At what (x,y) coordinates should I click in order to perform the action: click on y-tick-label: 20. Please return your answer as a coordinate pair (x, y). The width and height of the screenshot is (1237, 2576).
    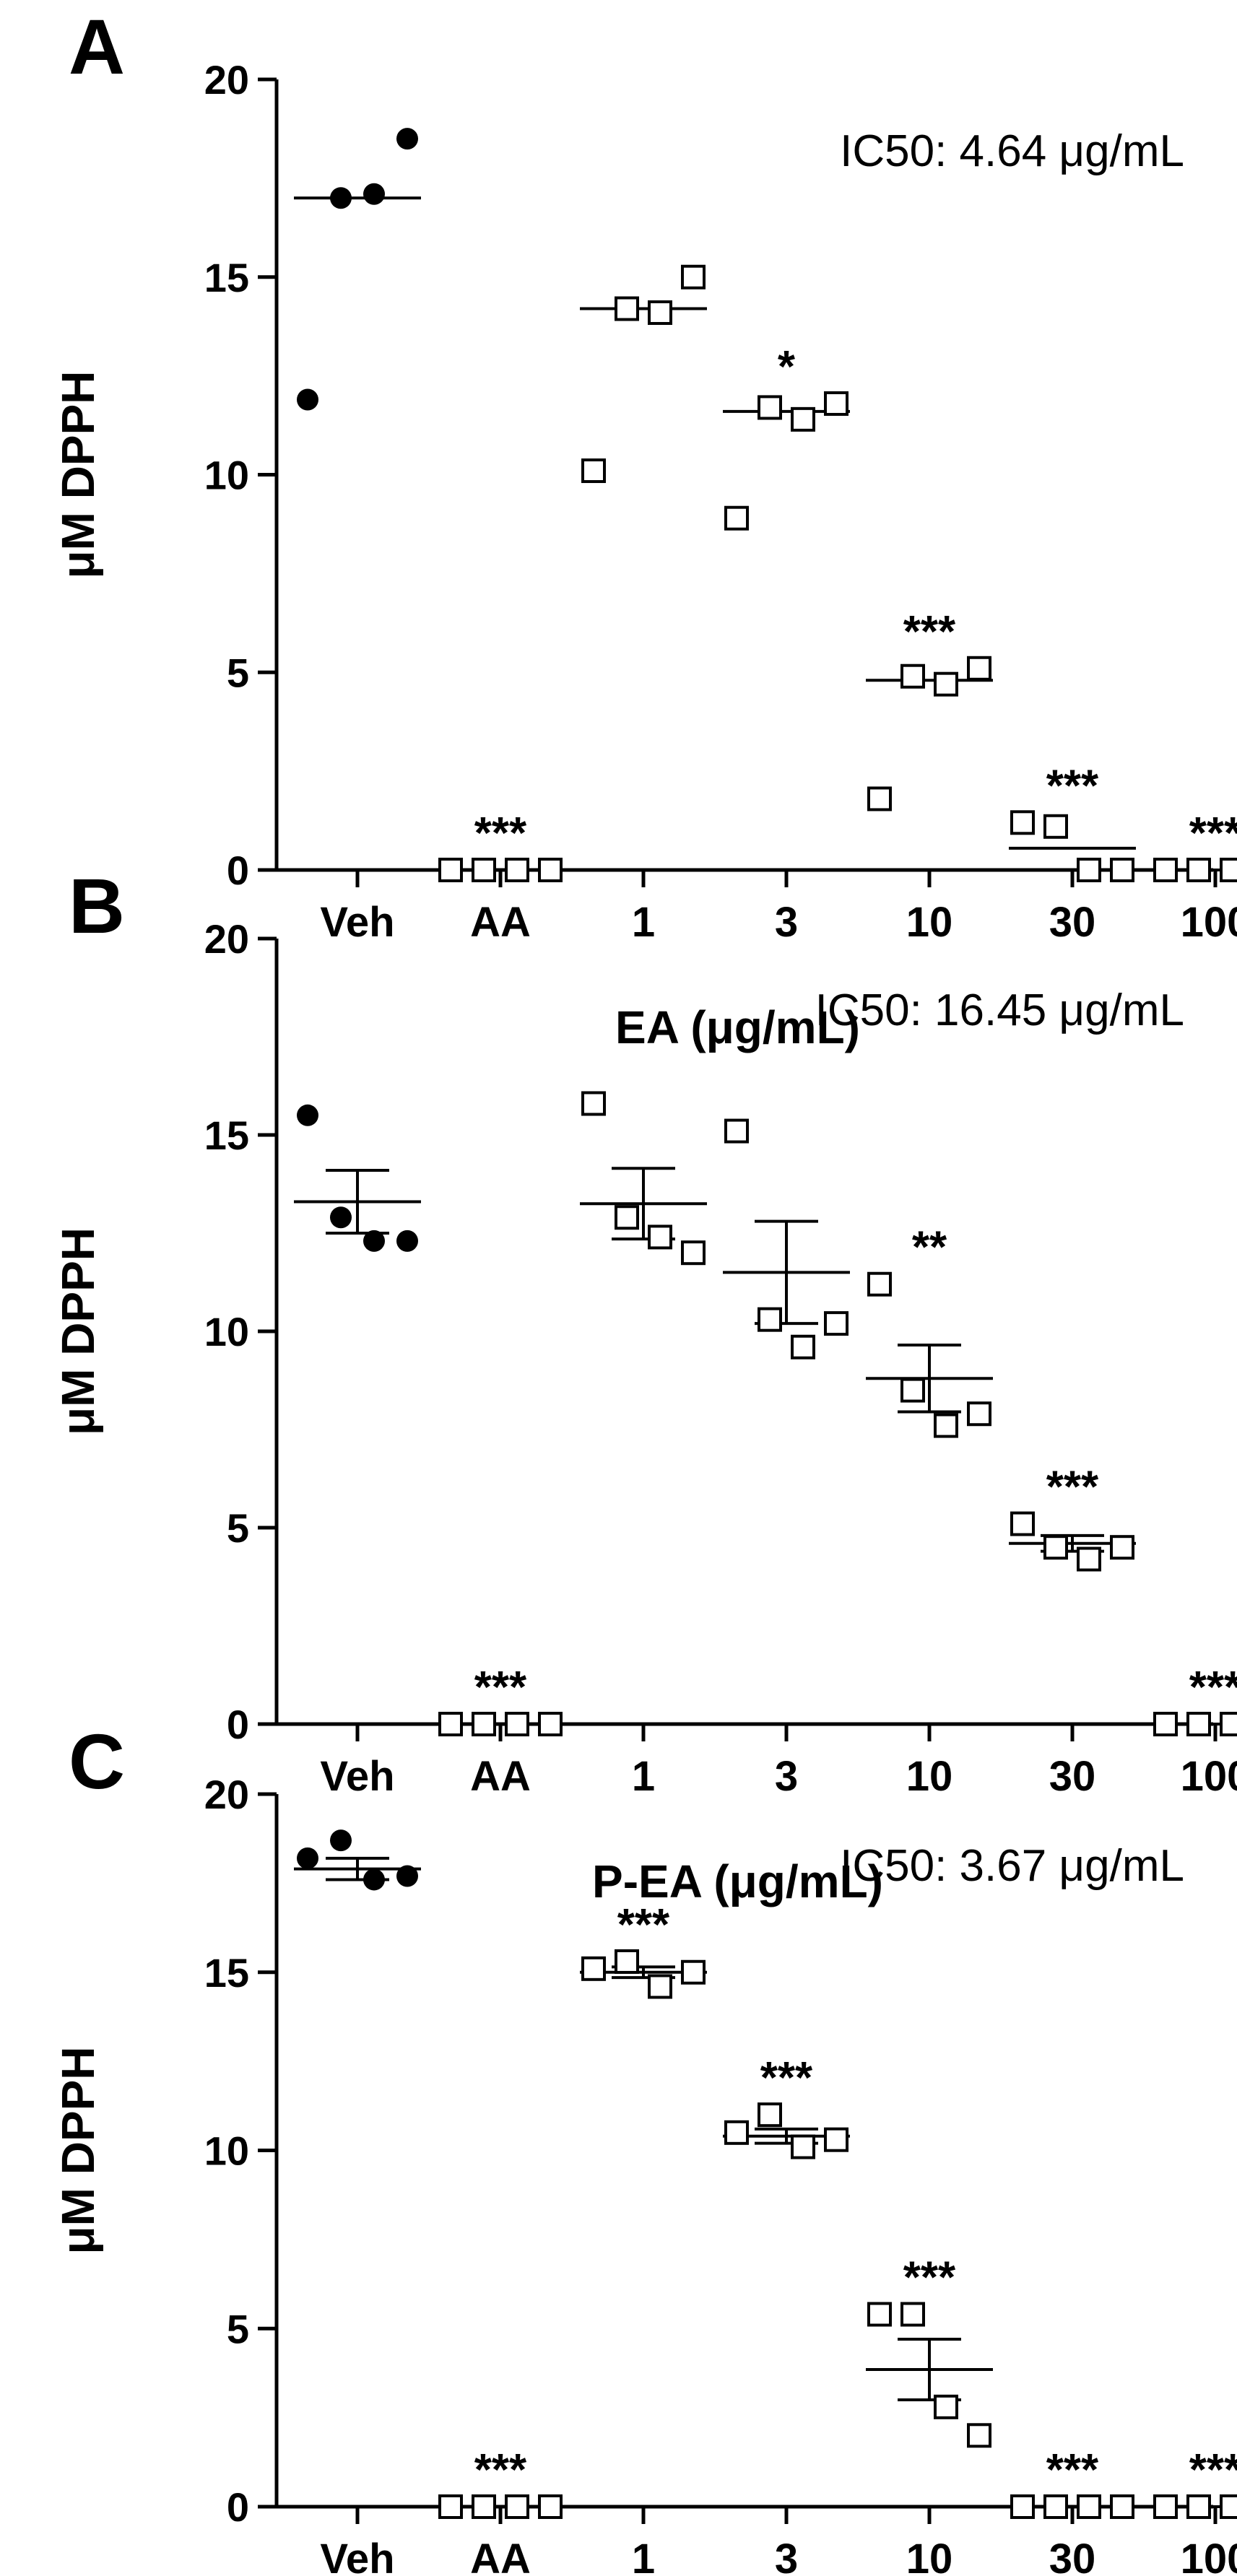
    Looking at the image, I should click on (226, 80).